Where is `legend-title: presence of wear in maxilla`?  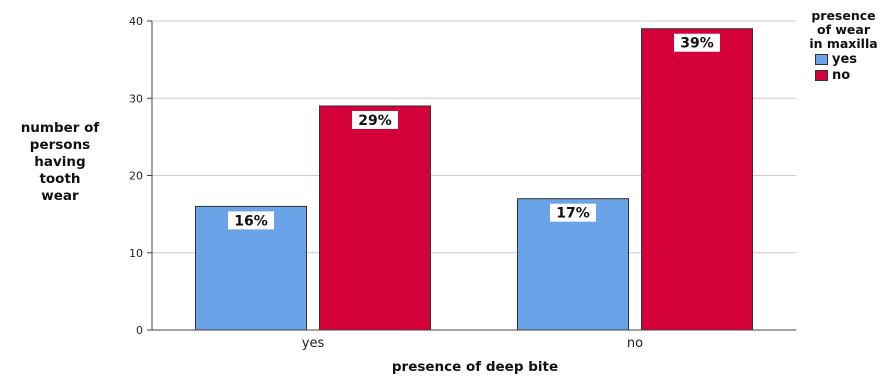 legend-title: presence of wear in maxilla is located at coordinates (843, 29).